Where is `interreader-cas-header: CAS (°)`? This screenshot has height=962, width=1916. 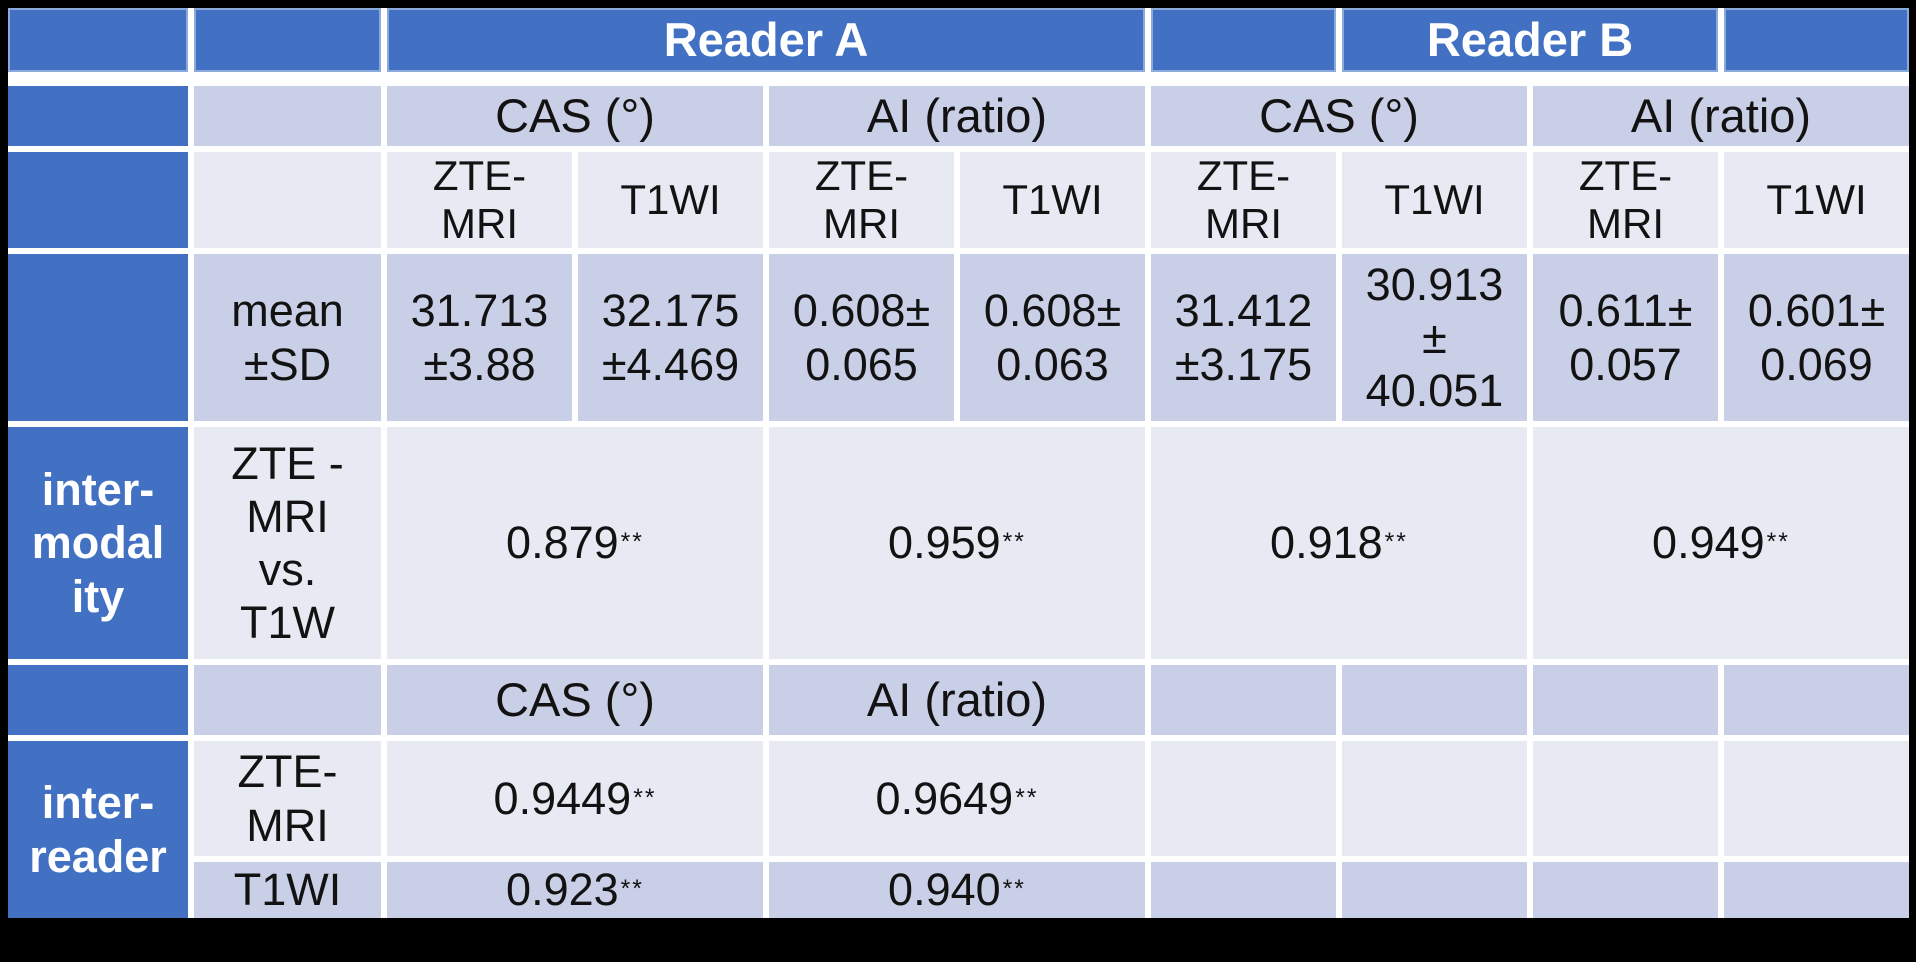
interreader-cas-header: CAS (°) is located at coordinates (575, 700).